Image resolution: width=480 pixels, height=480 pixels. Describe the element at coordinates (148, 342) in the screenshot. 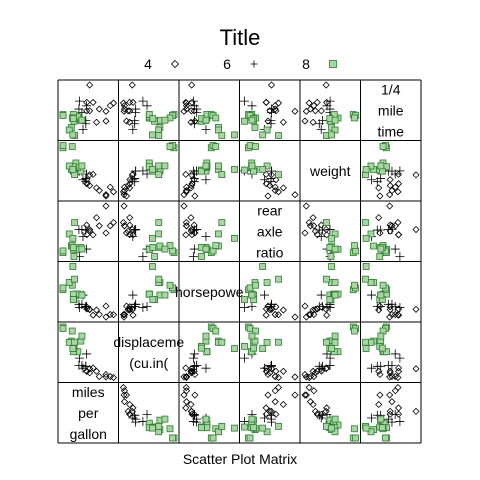

I see `variable-label: displaceme` at that location.